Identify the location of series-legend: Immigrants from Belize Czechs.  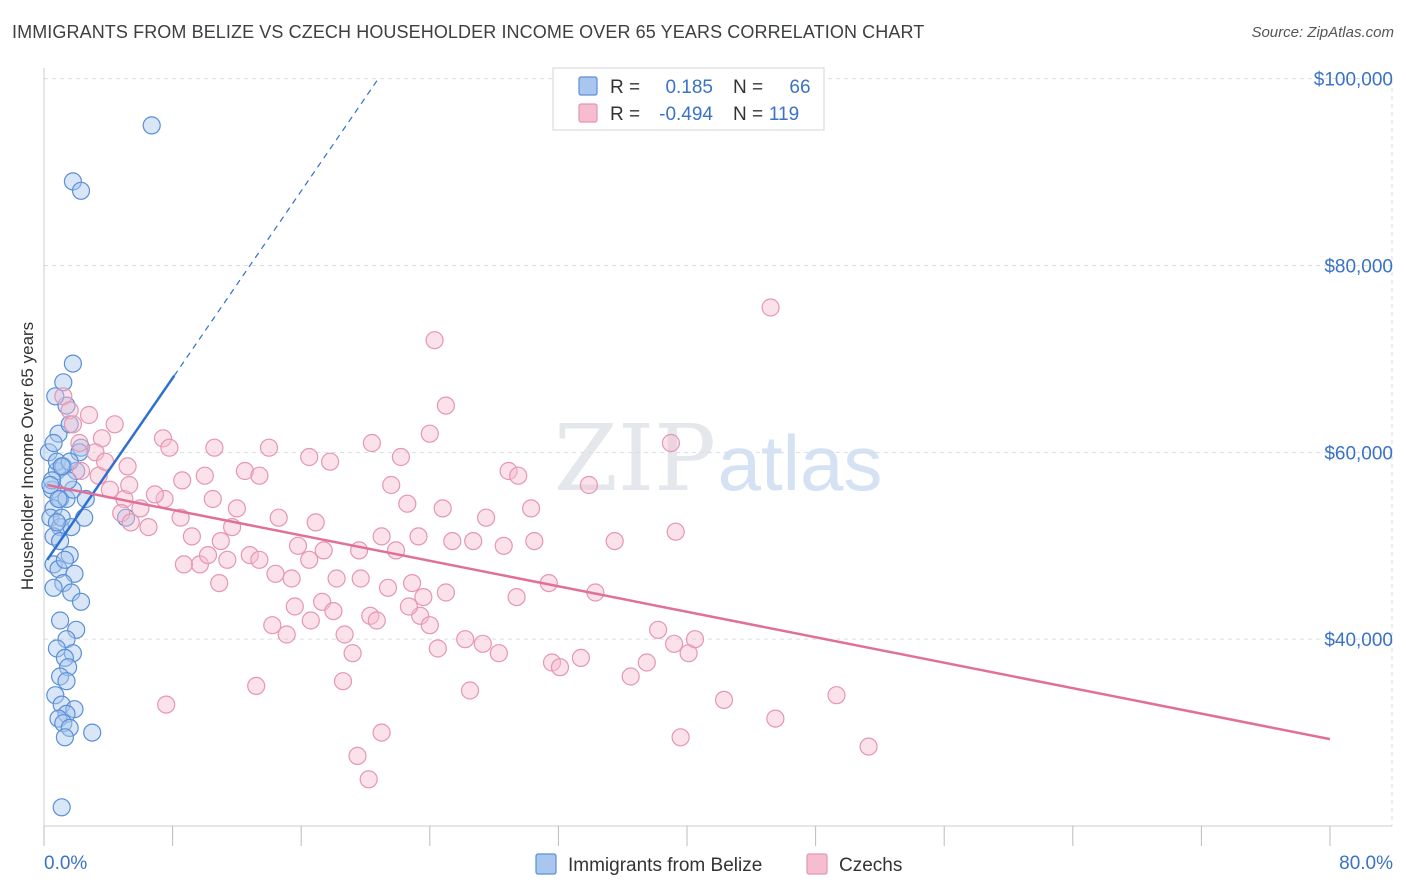
(718, 864).